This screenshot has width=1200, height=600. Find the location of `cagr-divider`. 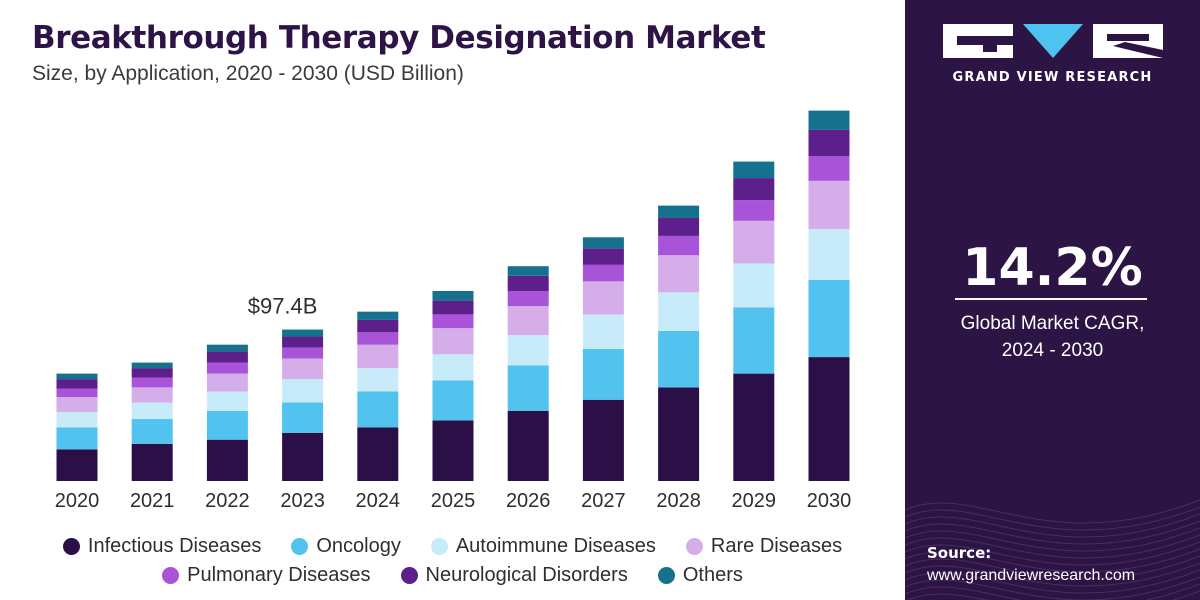

cagr-divider is located at coordinates (1051, 299).